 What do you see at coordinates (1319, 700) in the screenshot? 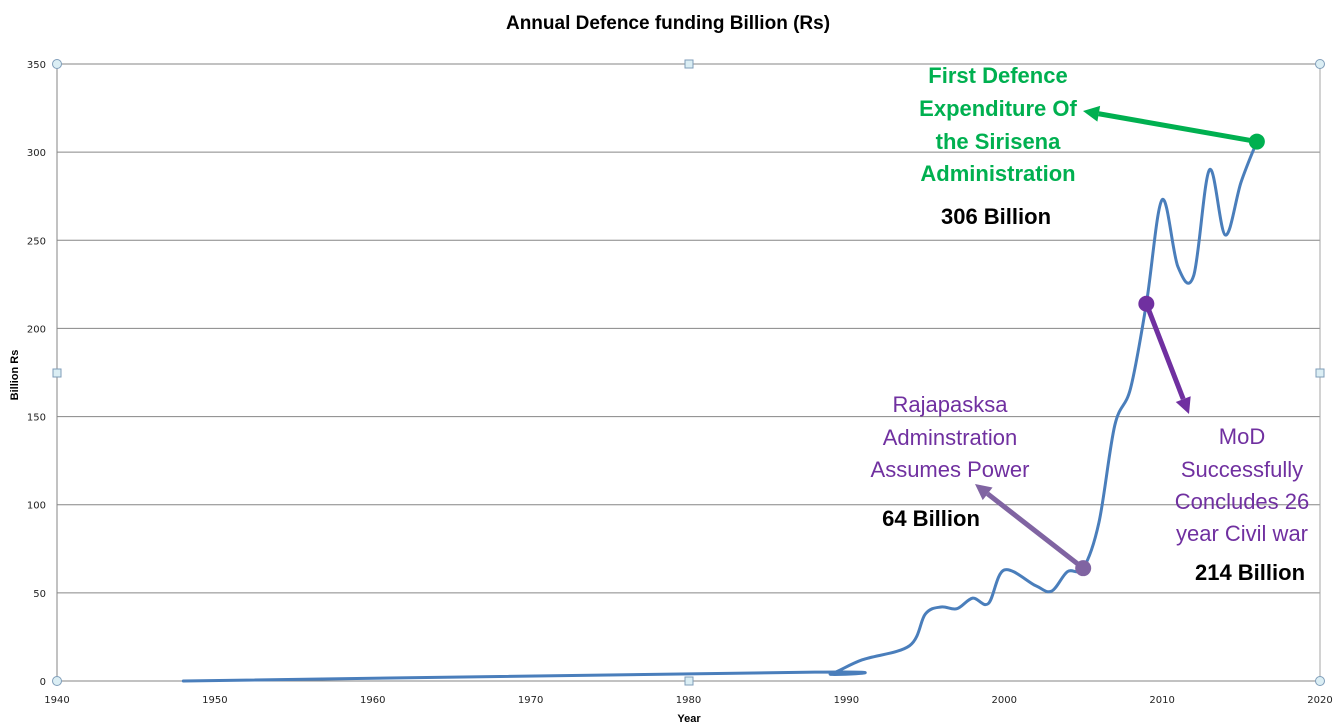
I see `x-tick-label: 2020` at bounding box center [1319, 700].